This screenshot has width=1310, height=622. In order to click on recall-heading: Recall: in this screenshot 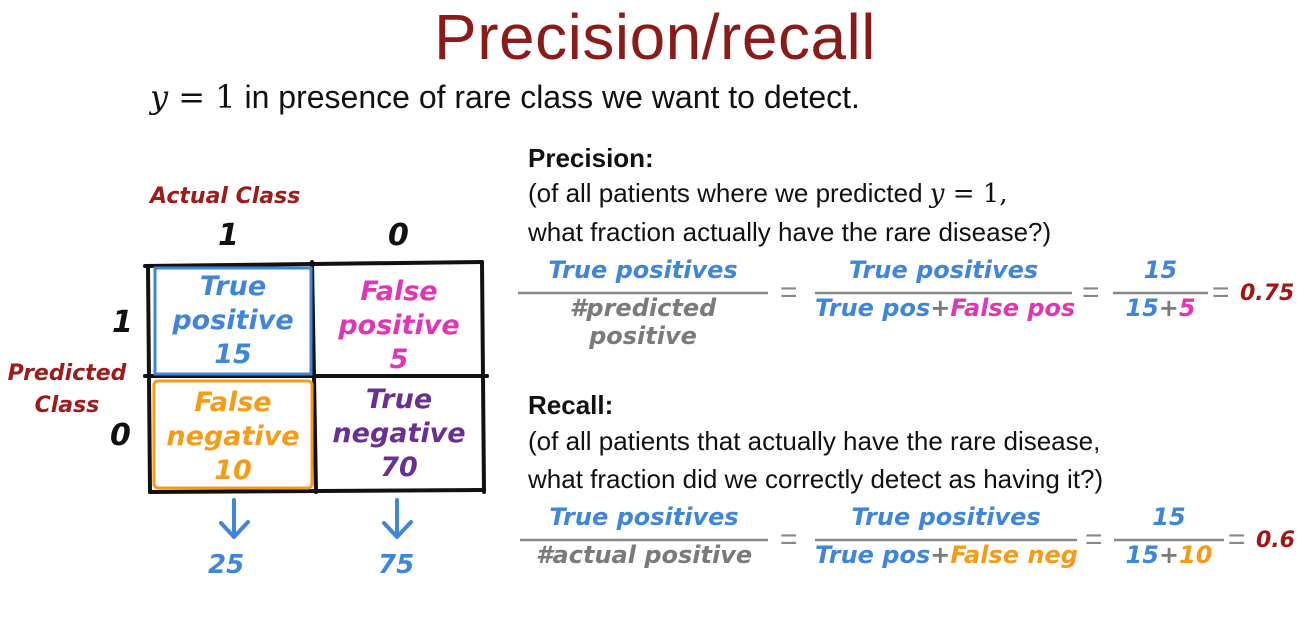, I will do `click(571, 405)`.